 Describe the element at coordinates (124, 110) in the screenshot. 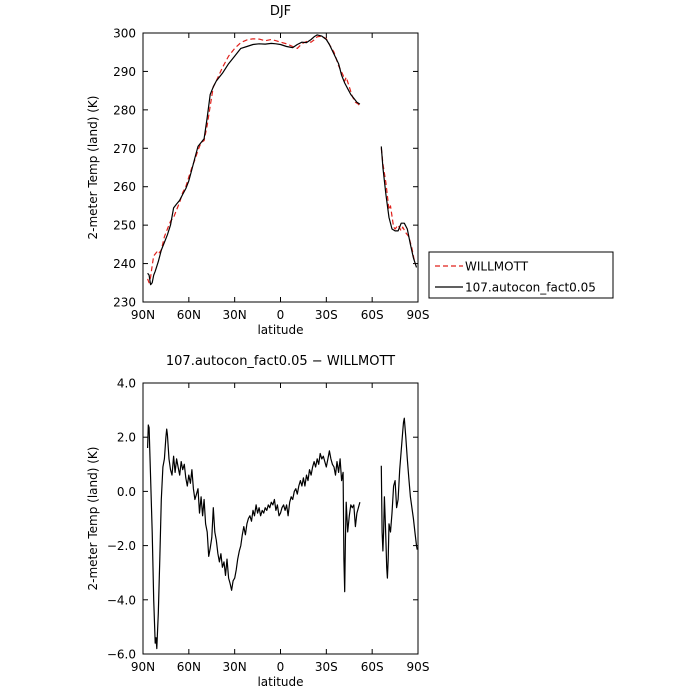

I see `y-tick-label: 280` at that location.